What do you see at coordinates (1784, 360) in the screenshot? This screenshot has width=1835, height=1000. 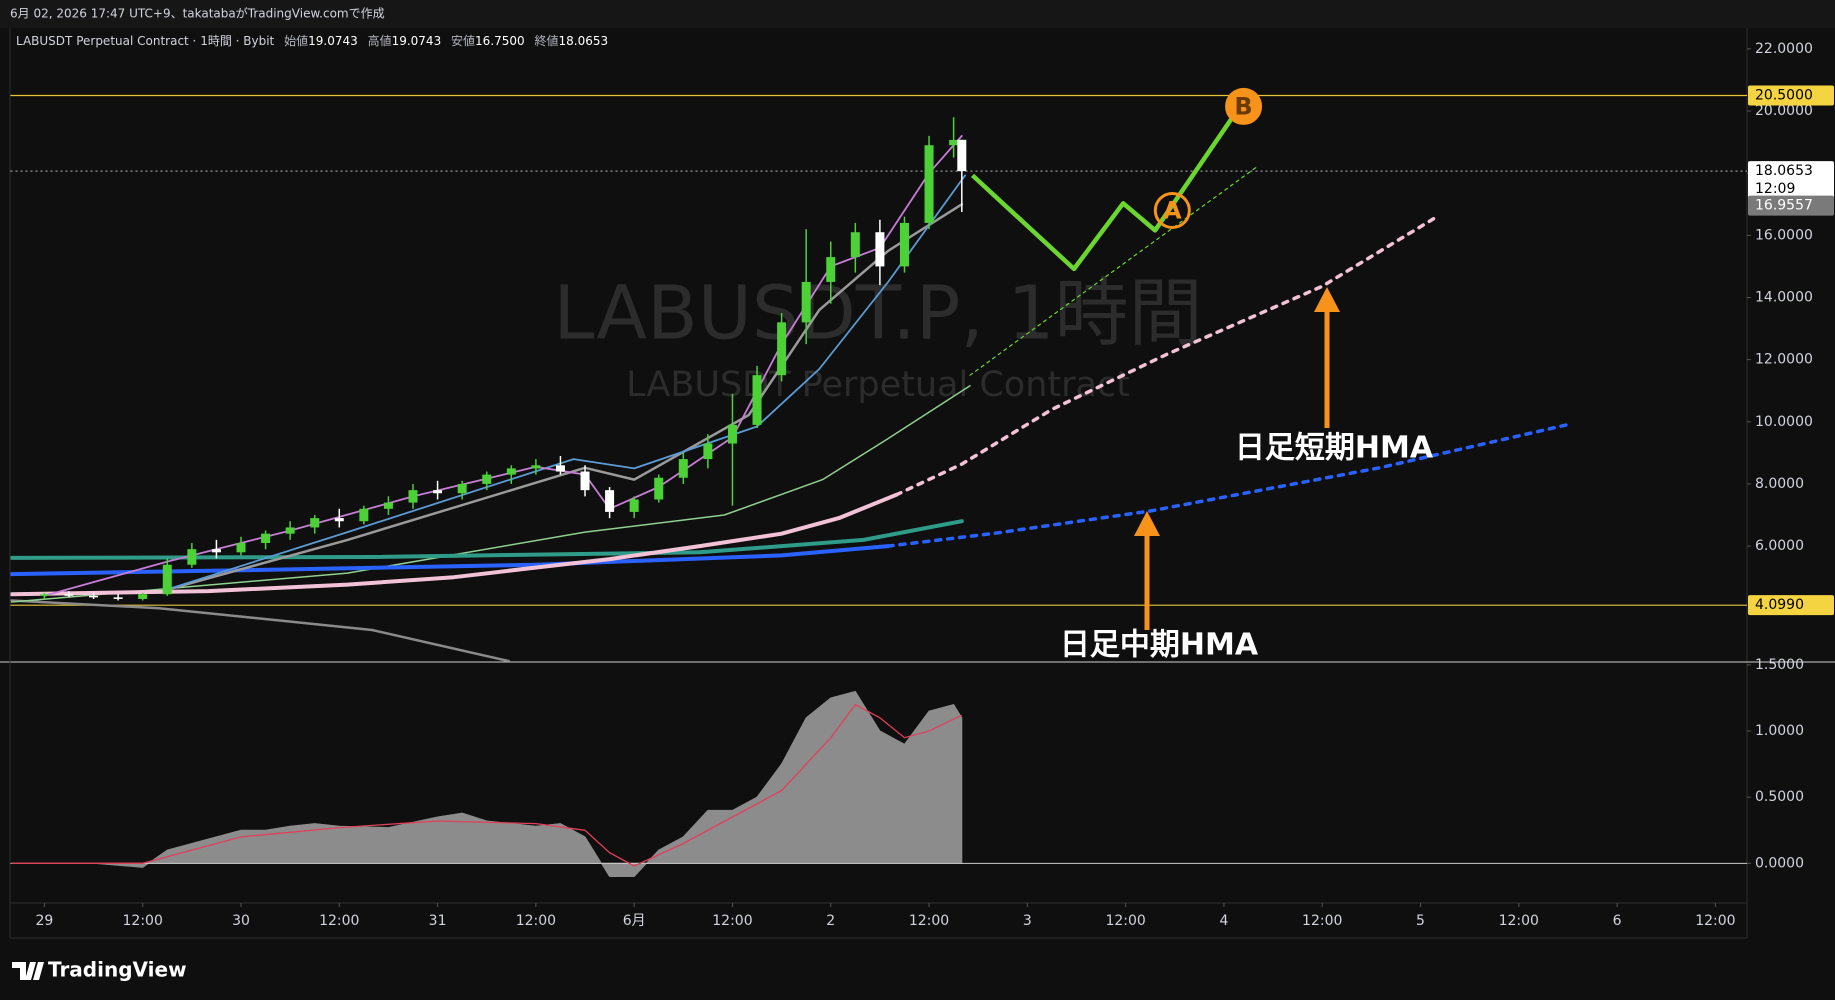 I see `y-tick-label: 12.0000` at bounding box center [1784, 360].